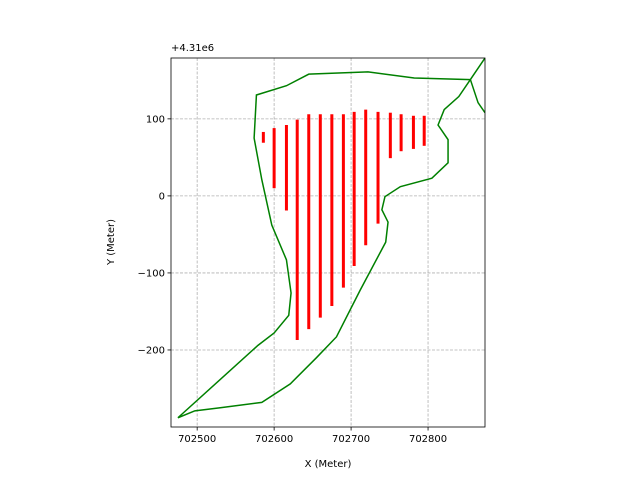 This screenshot has width=640, height=480. I want to click on x-tick-label: 702600, so click(274, 439).